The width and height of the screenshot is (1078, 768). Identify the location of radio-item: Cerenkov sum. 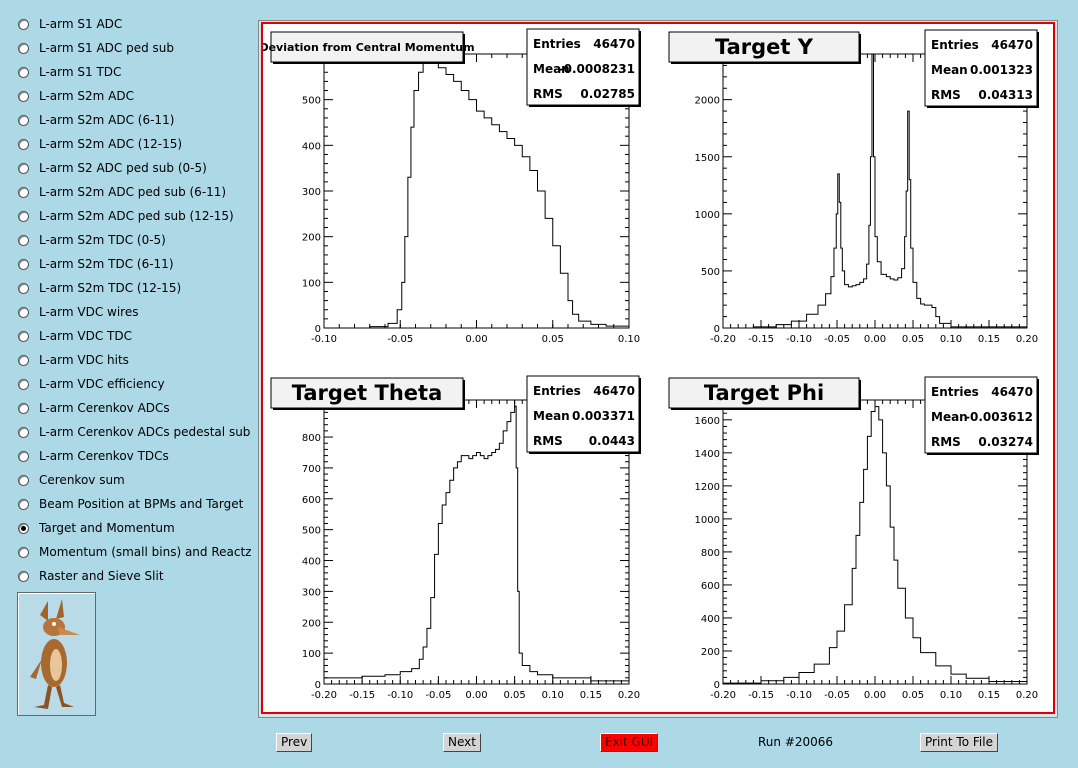
(134, 480).